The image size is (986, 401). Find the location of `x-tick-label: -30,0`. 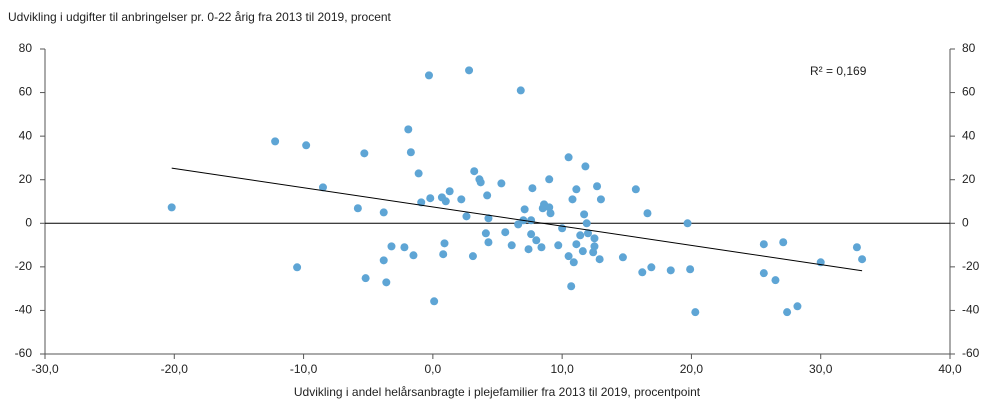

x-tick-label: -30,0 is located at coordinates (45, 369).